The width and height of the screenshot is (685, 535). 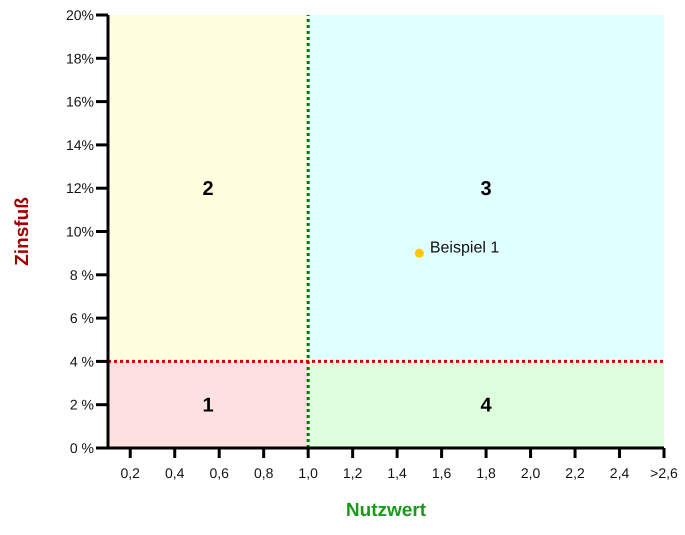 I want to click on x-tick-label: 2,0, so click(x=530, y=472).